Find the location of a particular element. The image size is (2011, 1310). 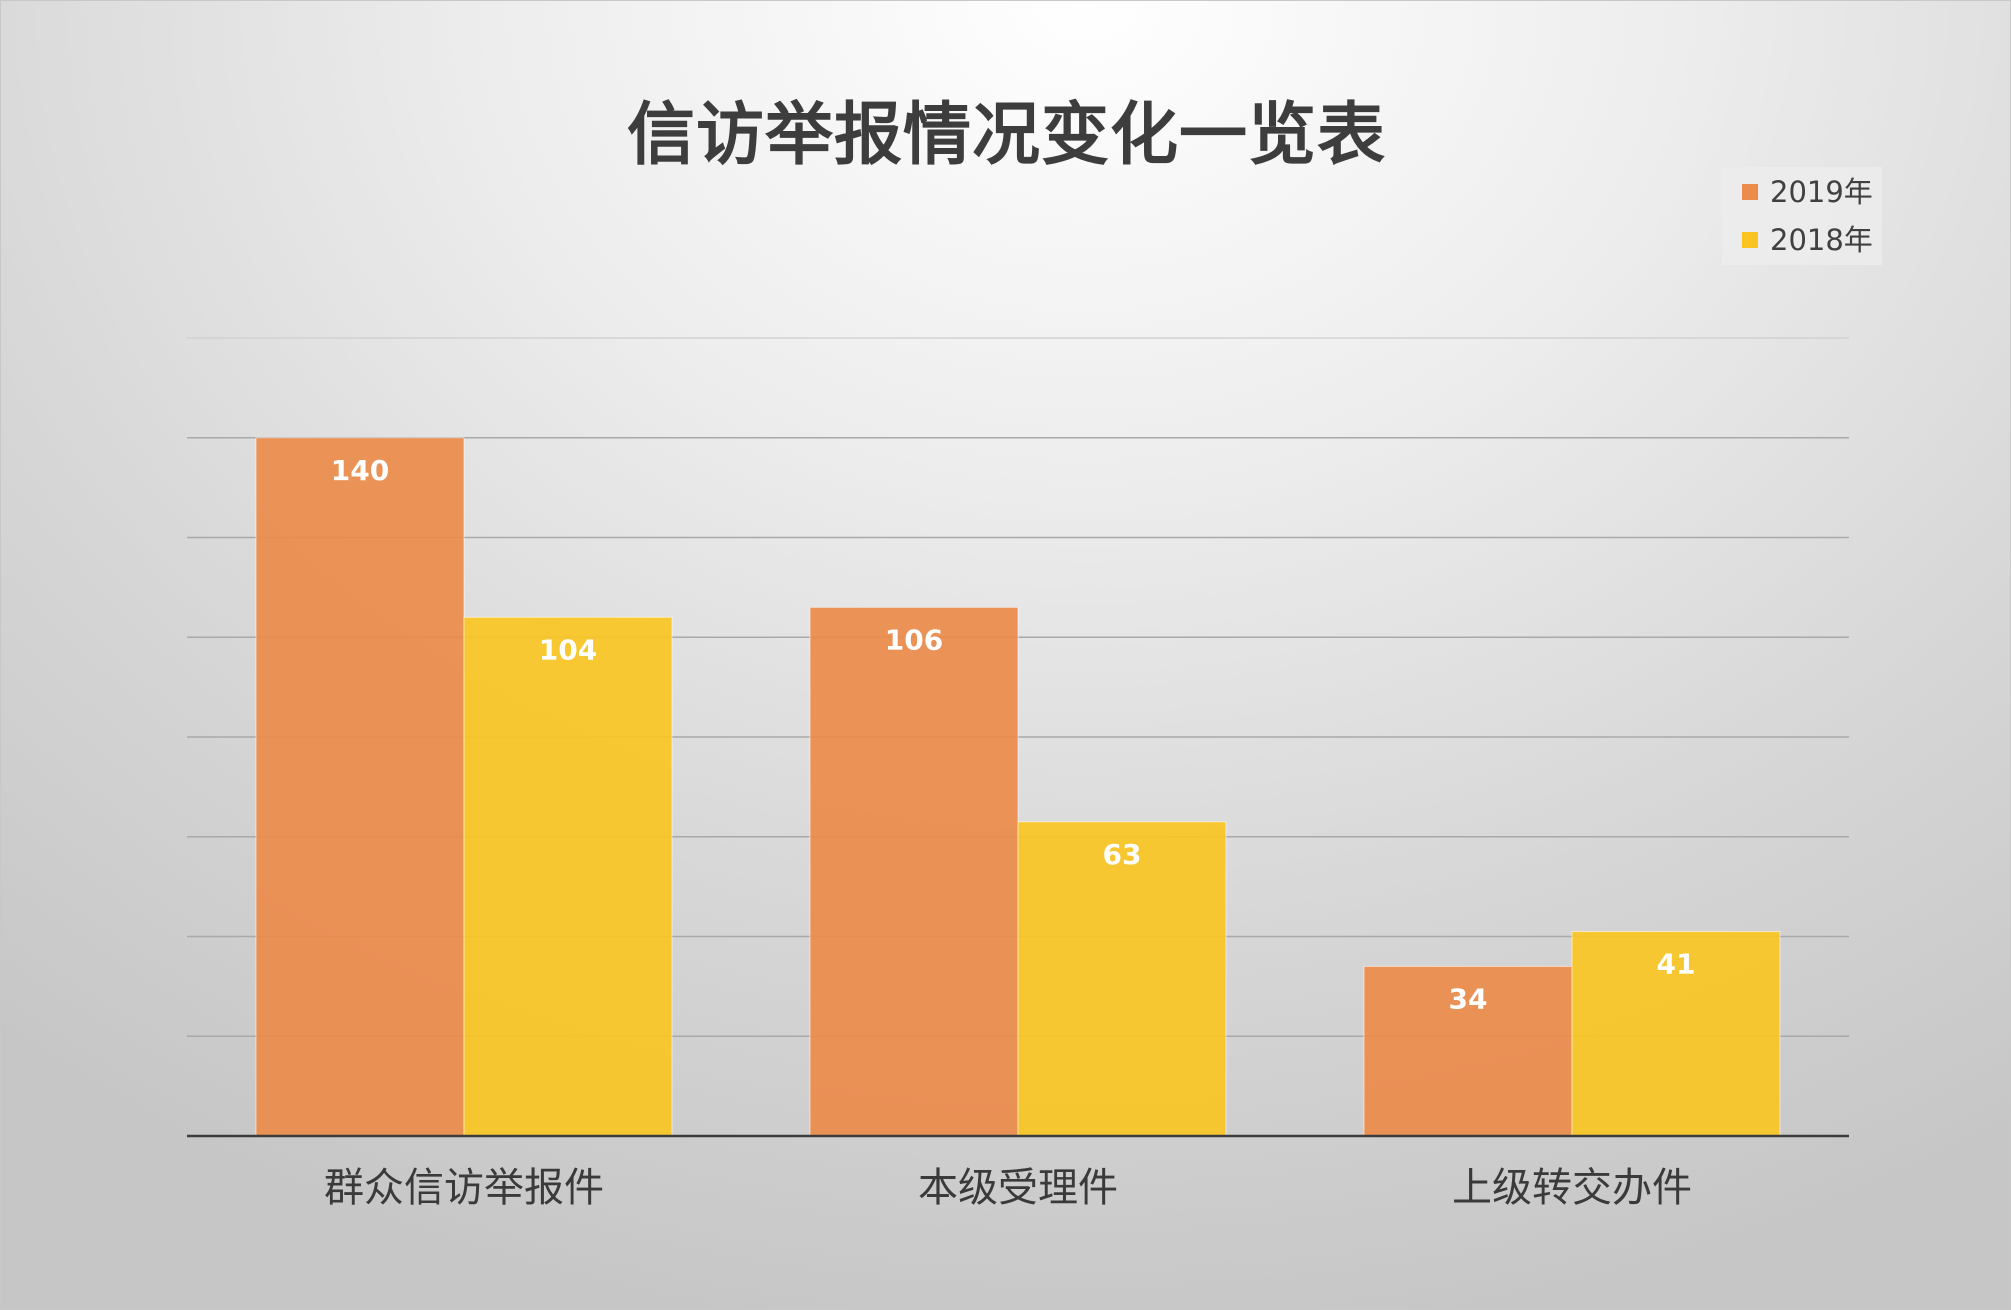

x-axis-category-label: 群众信访举报件 is located at coordinates (464, 1188).